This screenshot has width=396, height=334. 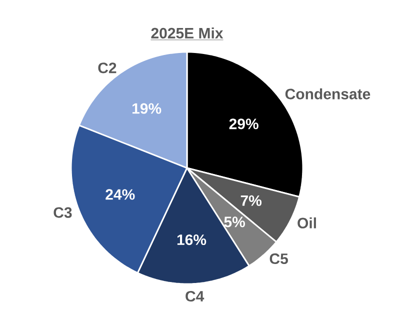 I want to click on slice-label: Condensate, so click(x=327, y=94).